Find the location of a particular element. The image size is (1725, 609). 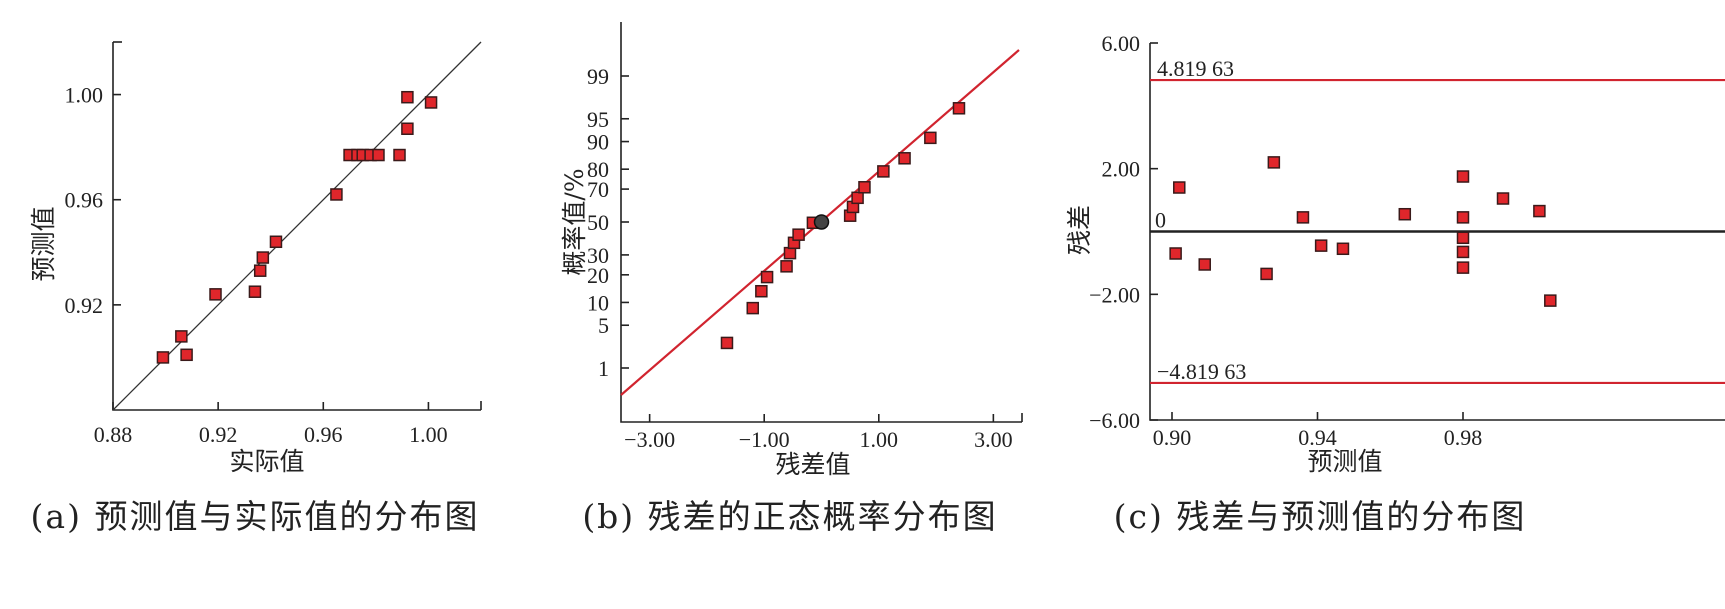

y-tick-label: 99 is located at coordinates (598, 76).